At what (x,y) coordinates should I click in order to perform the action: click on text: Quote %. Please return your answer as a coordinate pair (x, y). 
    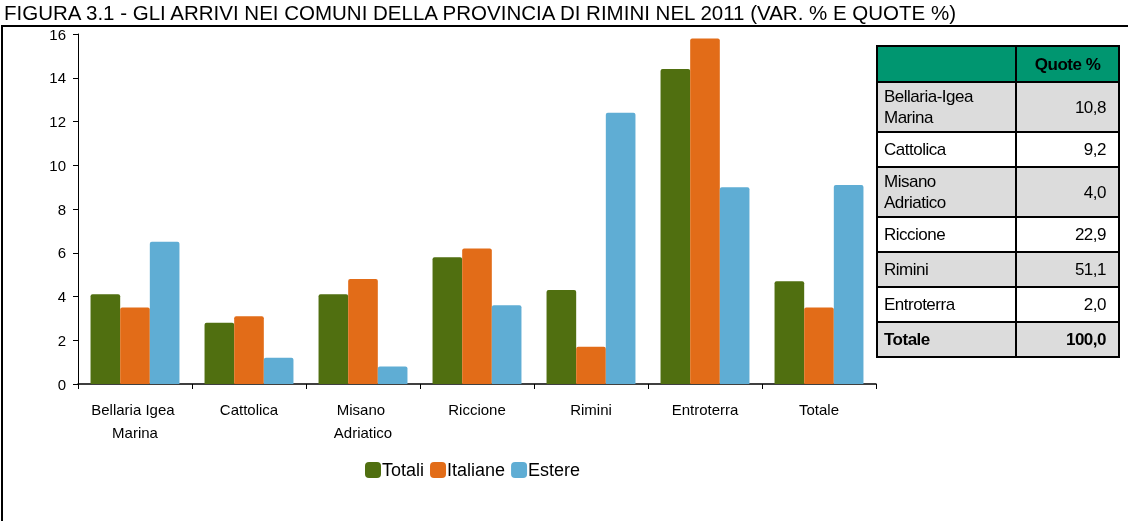
    Looking at the image, I should click on (1067, 64).